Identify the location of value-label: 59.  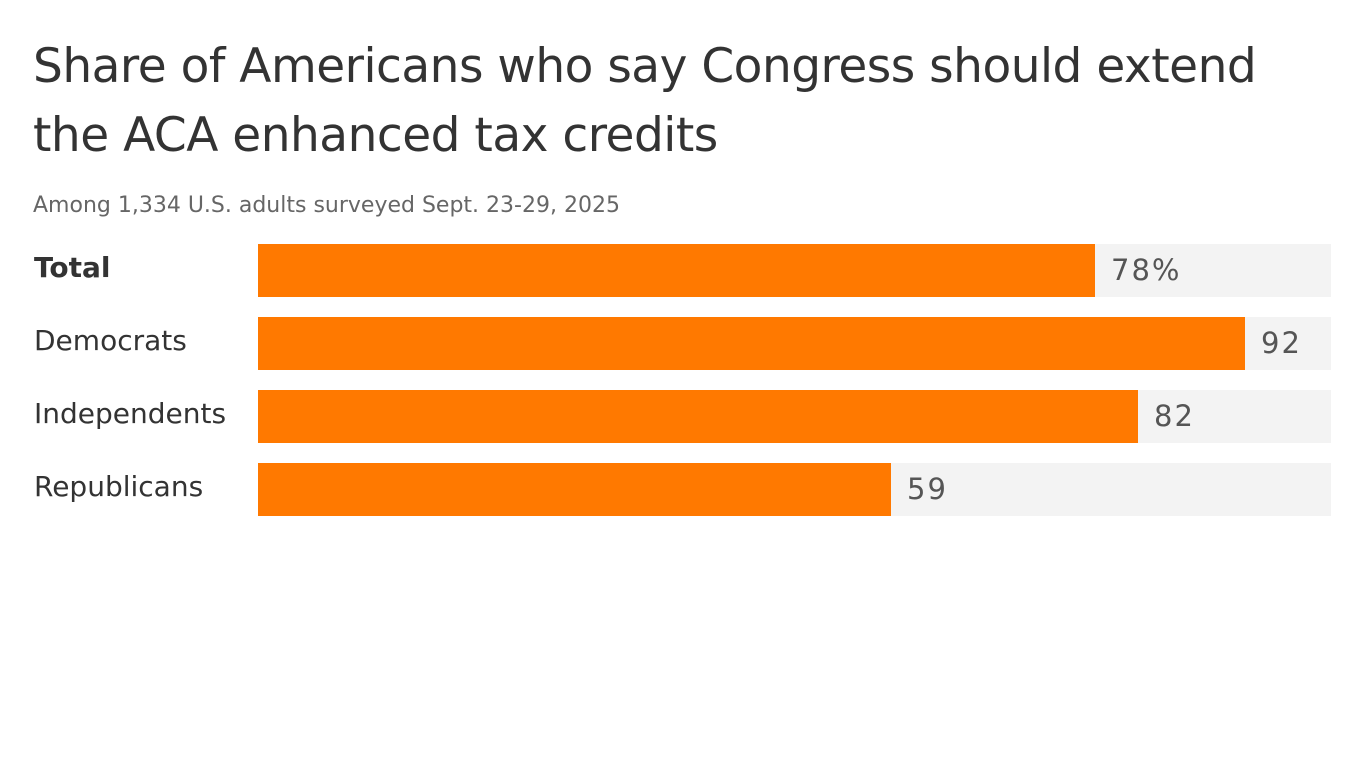
(927, 489).